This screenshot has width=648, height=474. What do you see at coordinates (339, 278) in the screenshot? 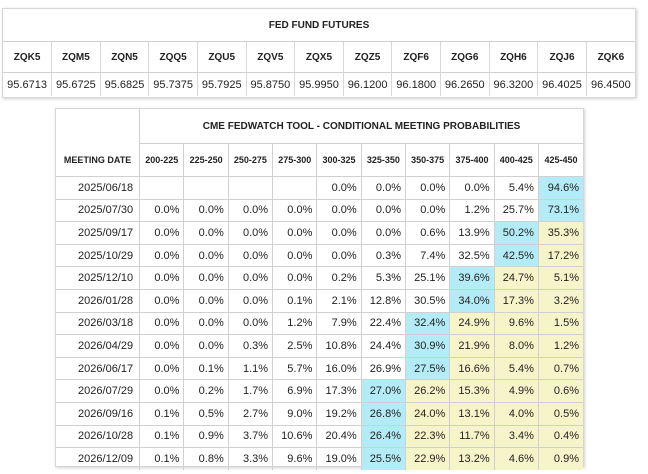
I see `probability-cell: 0.2%` at bounding box center [339, 278].